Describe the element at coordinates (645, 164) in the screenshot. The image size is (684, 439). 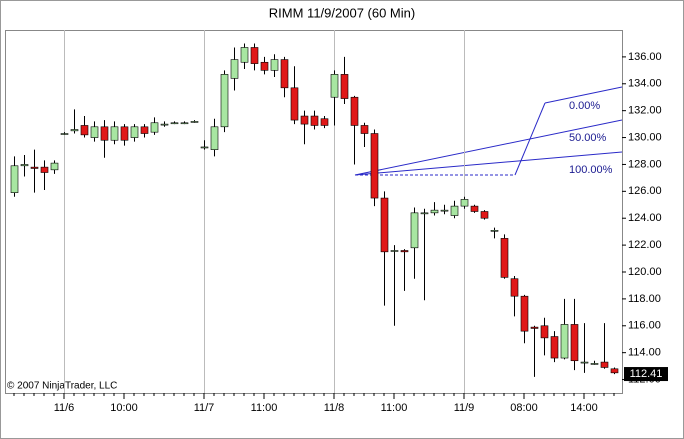
I see `y-tick-label: 128.00` at that location.